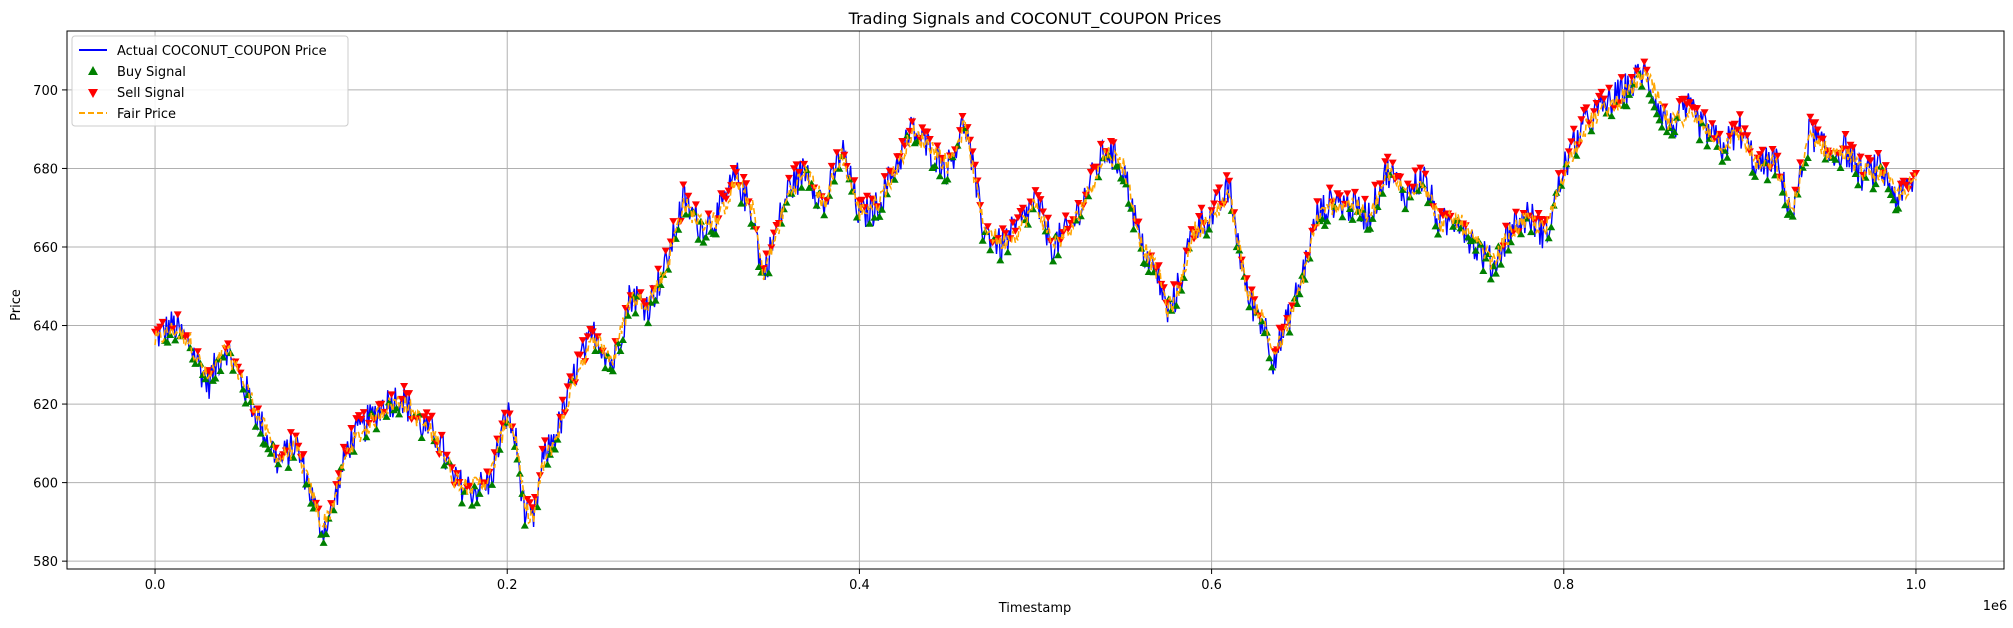 The width and height of the screenshot is (2013, 628). What do you see at coordinates (45, 327) in the screenshot?
I see `y-tick-label: 640` at bounding box center [45, 327].